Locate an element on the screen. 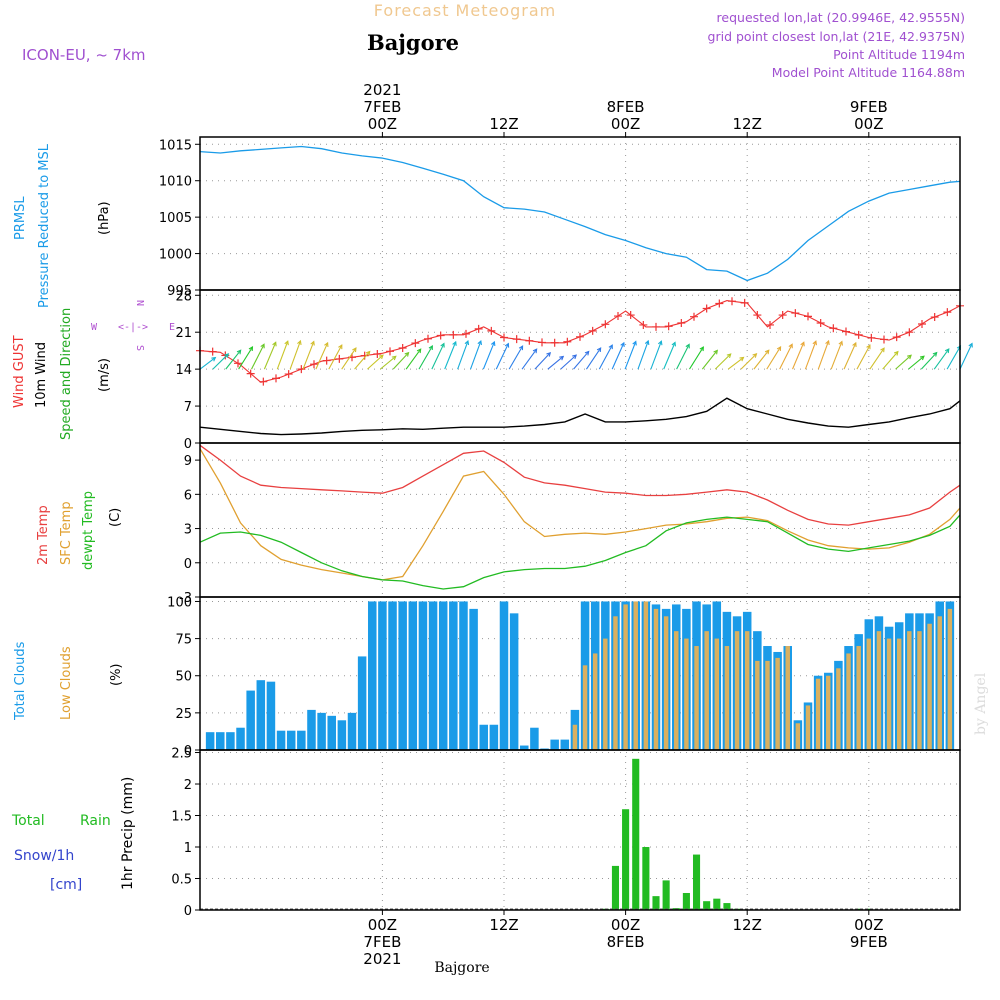 This screenshot has width=1000, height=1000. temp-tick-label: 6 is located at coordinates (188, 495).